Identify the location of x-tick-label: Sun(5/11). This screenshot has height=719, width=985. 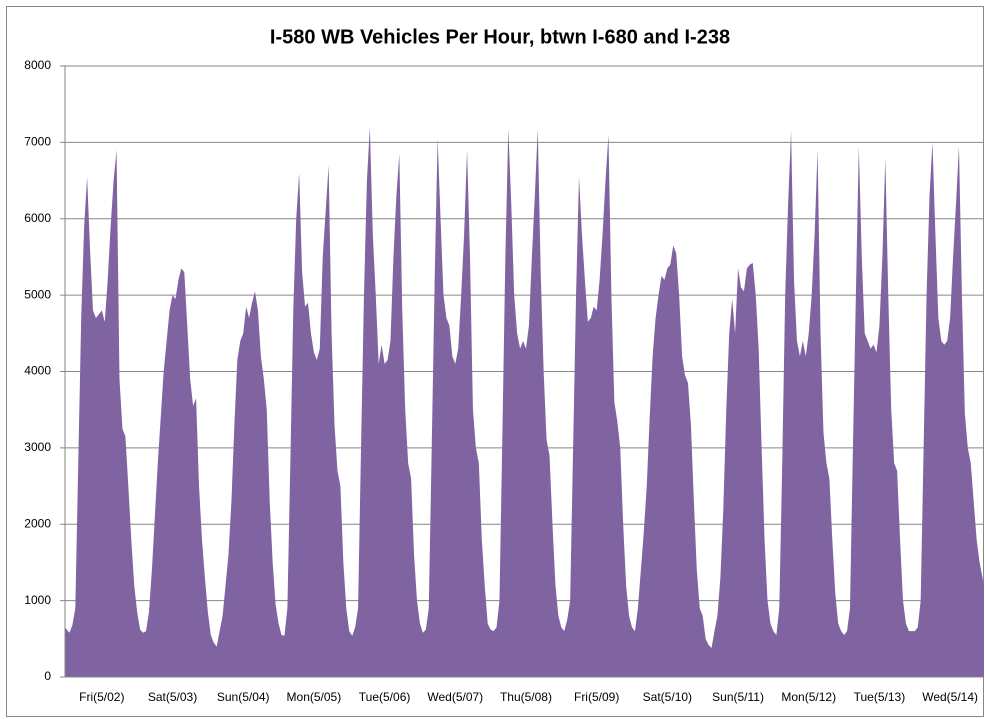
(738, 697).